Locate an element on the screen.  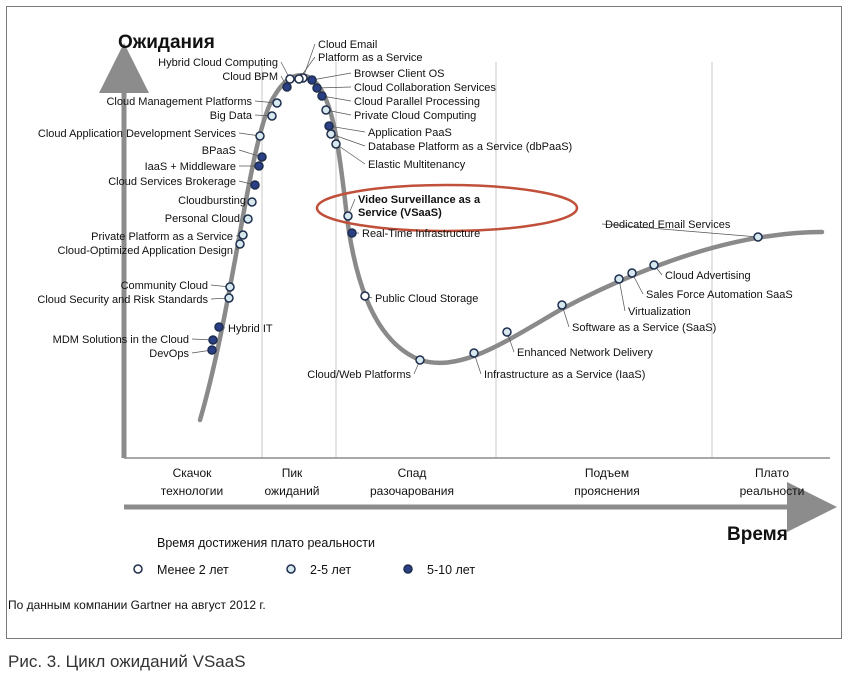
technology-label: Software as a Service (SaaS) is located at coordinates (644, 328).